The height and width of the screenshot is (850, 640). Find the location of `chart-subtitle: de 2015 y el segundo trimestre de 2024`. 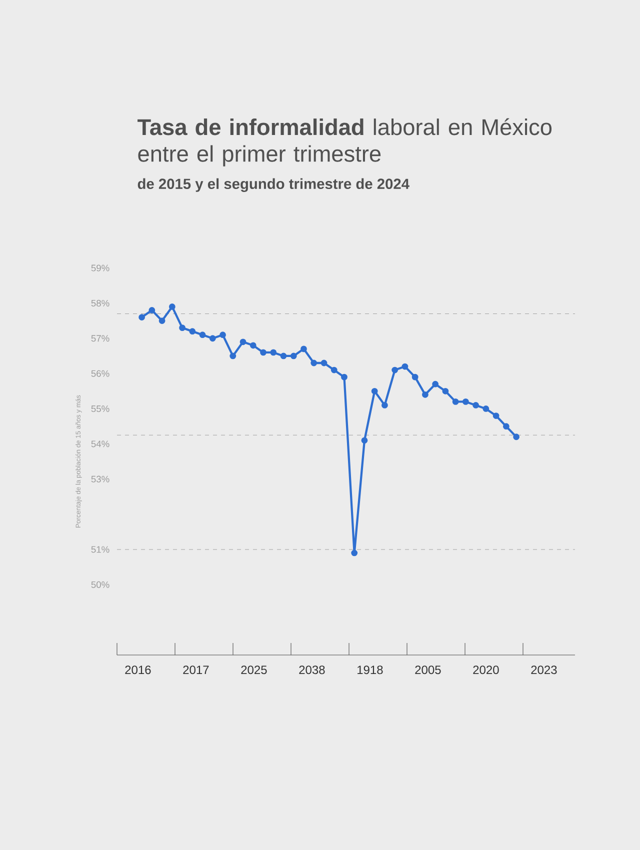

chart-subtitle: de 2015 y el segundo trimestre de 2024 is located at coordinates (274, 185).